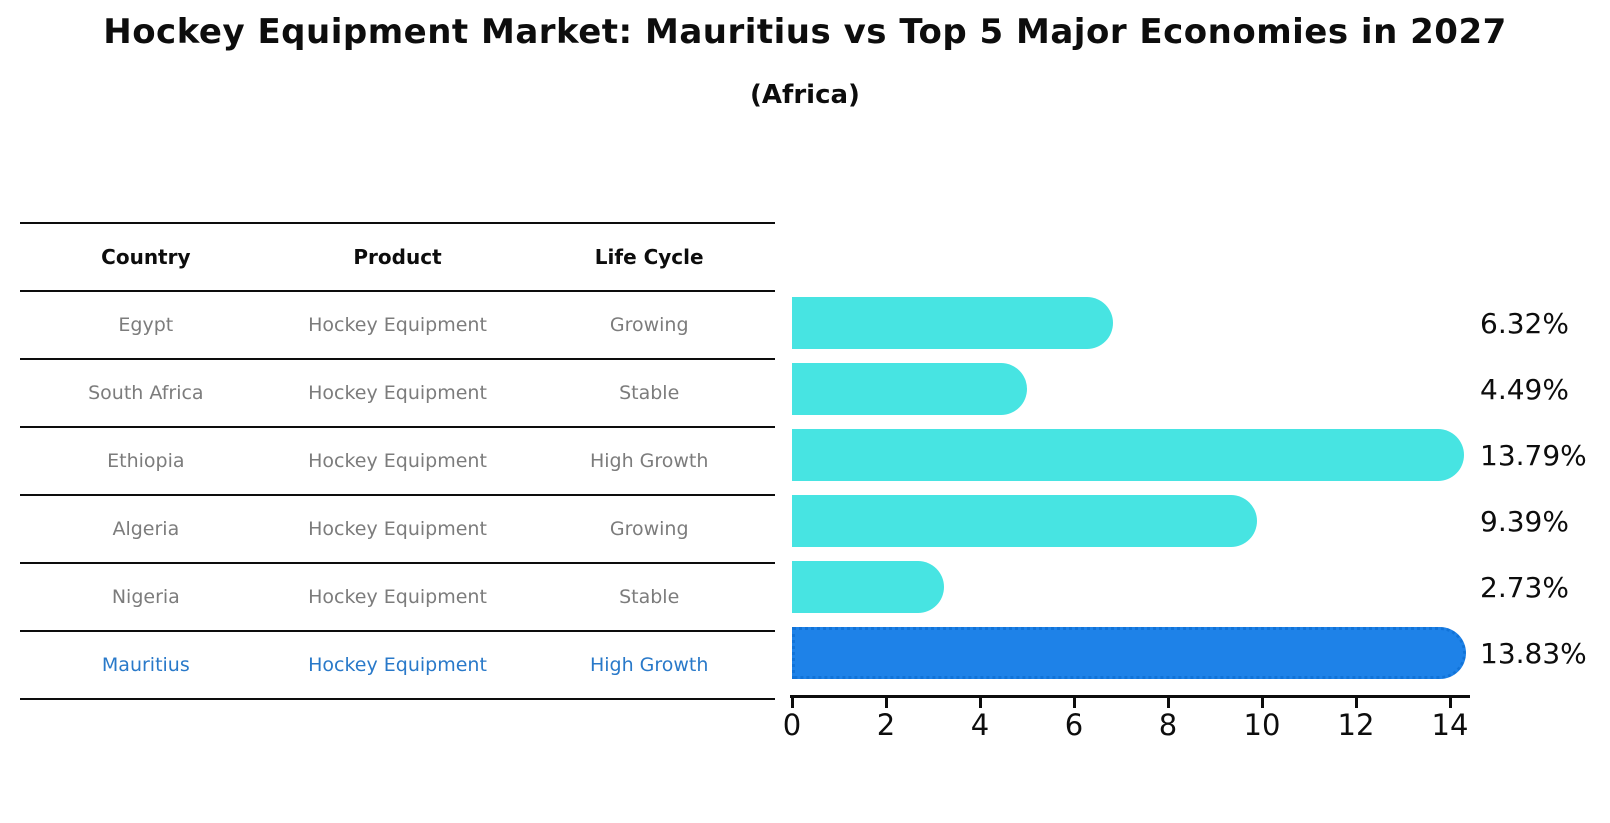 This screenshot has height=823, width=1610. I want to click on header-country: Country, so click(146, 257).